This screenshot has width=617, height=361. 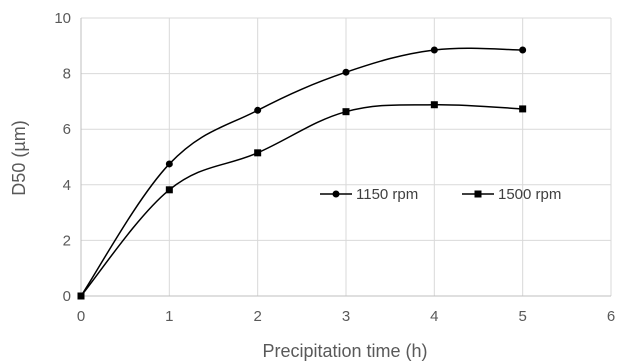 I want to click on y-axis-title: D50 (µm), so click(x=19, y=157).